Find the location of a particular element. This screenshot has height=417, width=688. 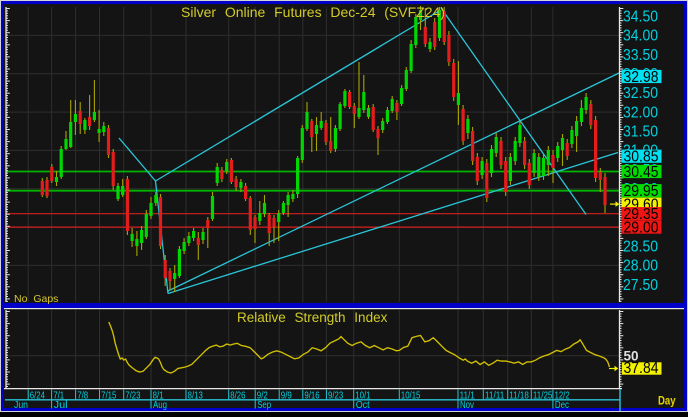

svg-text: 33.50 is located at coordinates (640, 55).